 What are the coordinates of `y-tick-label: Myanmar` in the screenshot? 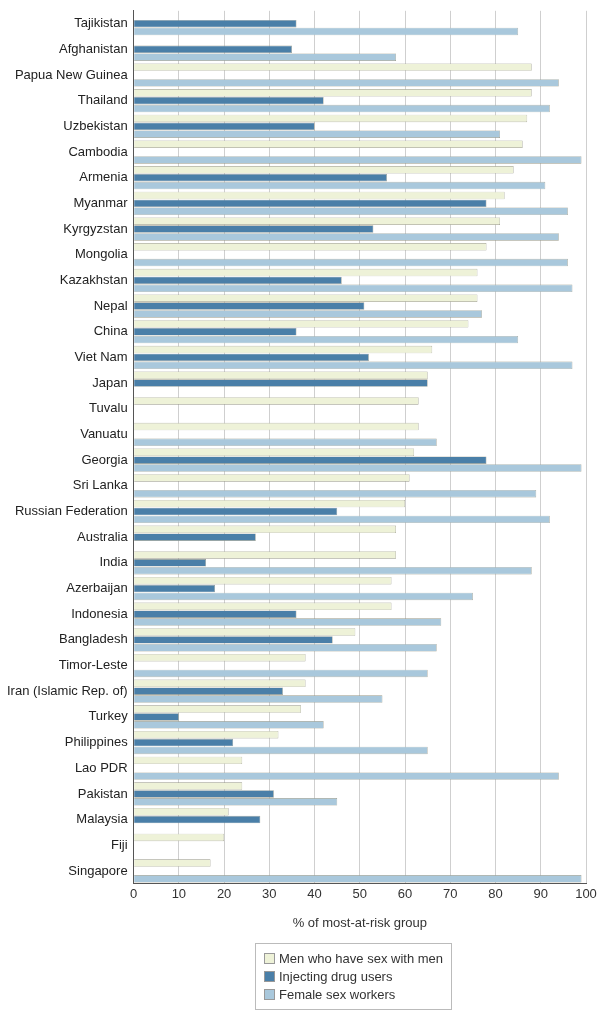 It's located at (101, 202).